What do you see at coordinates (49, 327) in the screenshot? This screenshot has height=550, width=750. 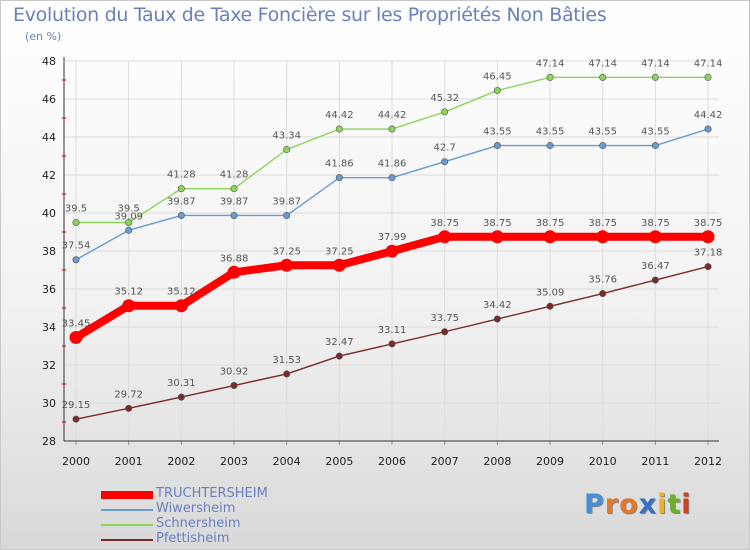 I see `y-tick-label: 34` at bounding box center [49, 327].